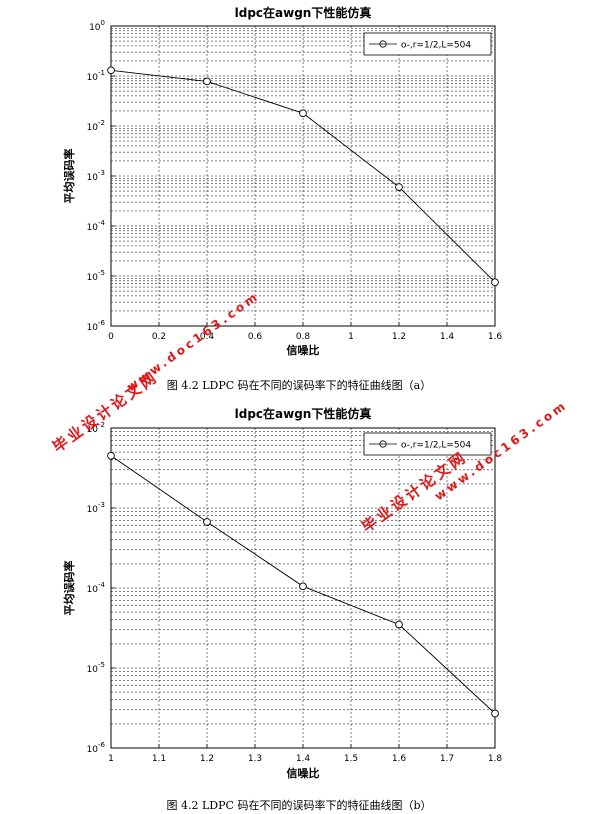 The height and width of the screenshot is (814, 598). What do you see at coordinates (255, 759) in the screenshot?
I see `x-tick-label: 1.3` at bounding box center [255, 759].